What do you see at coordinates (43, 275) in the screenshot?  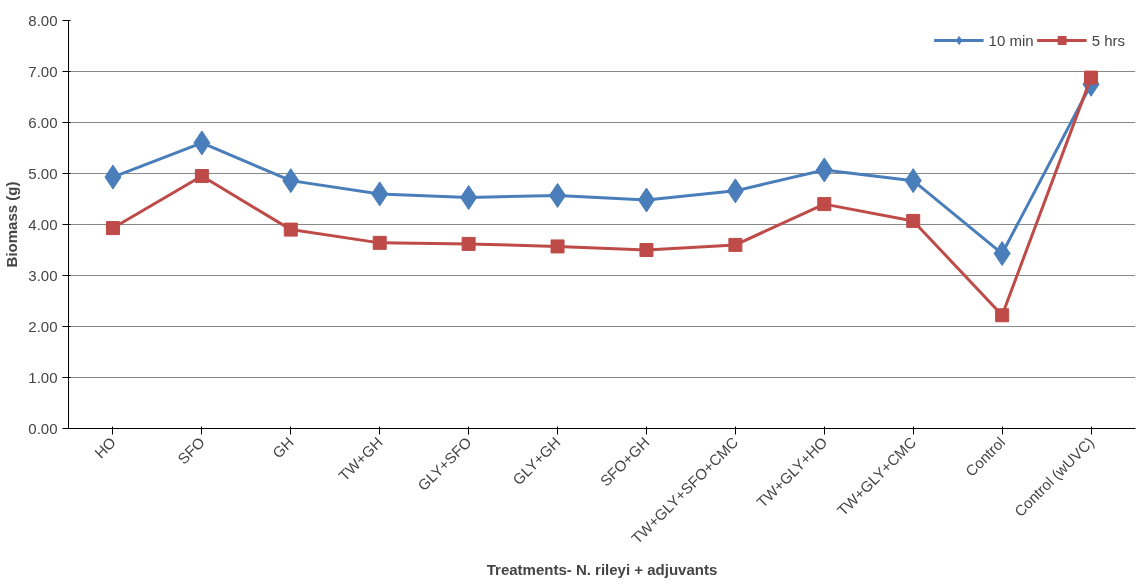 I see `y-tick-label: 3.00` at bounding box center [43, 275].